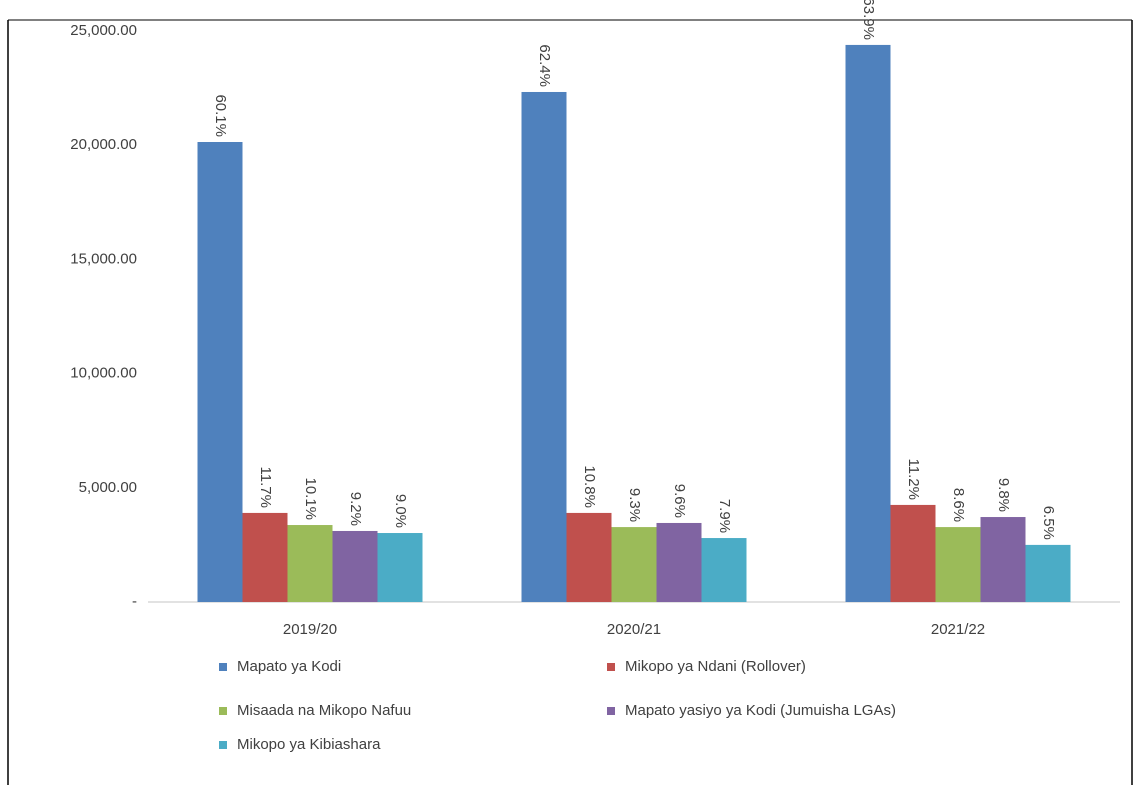 The width and height of the screenshot is (1138, 785). I want to click on y-tick-label: -, so click(134, 601).